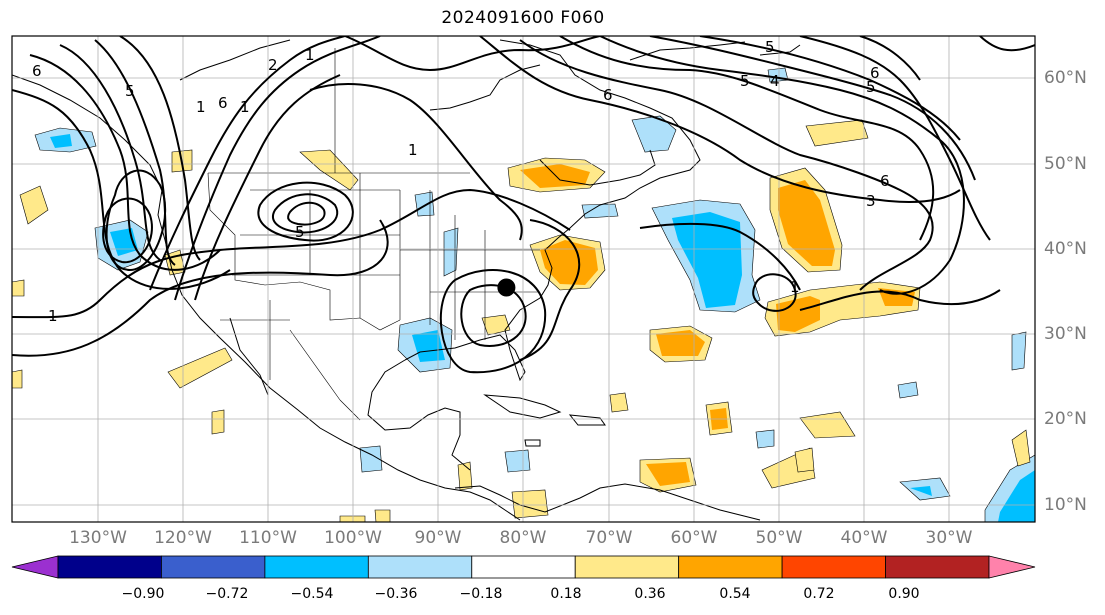  Describe the element at coordinates (1065, 249) in the screenshot. I see `lat-label: 40°N` at that location.